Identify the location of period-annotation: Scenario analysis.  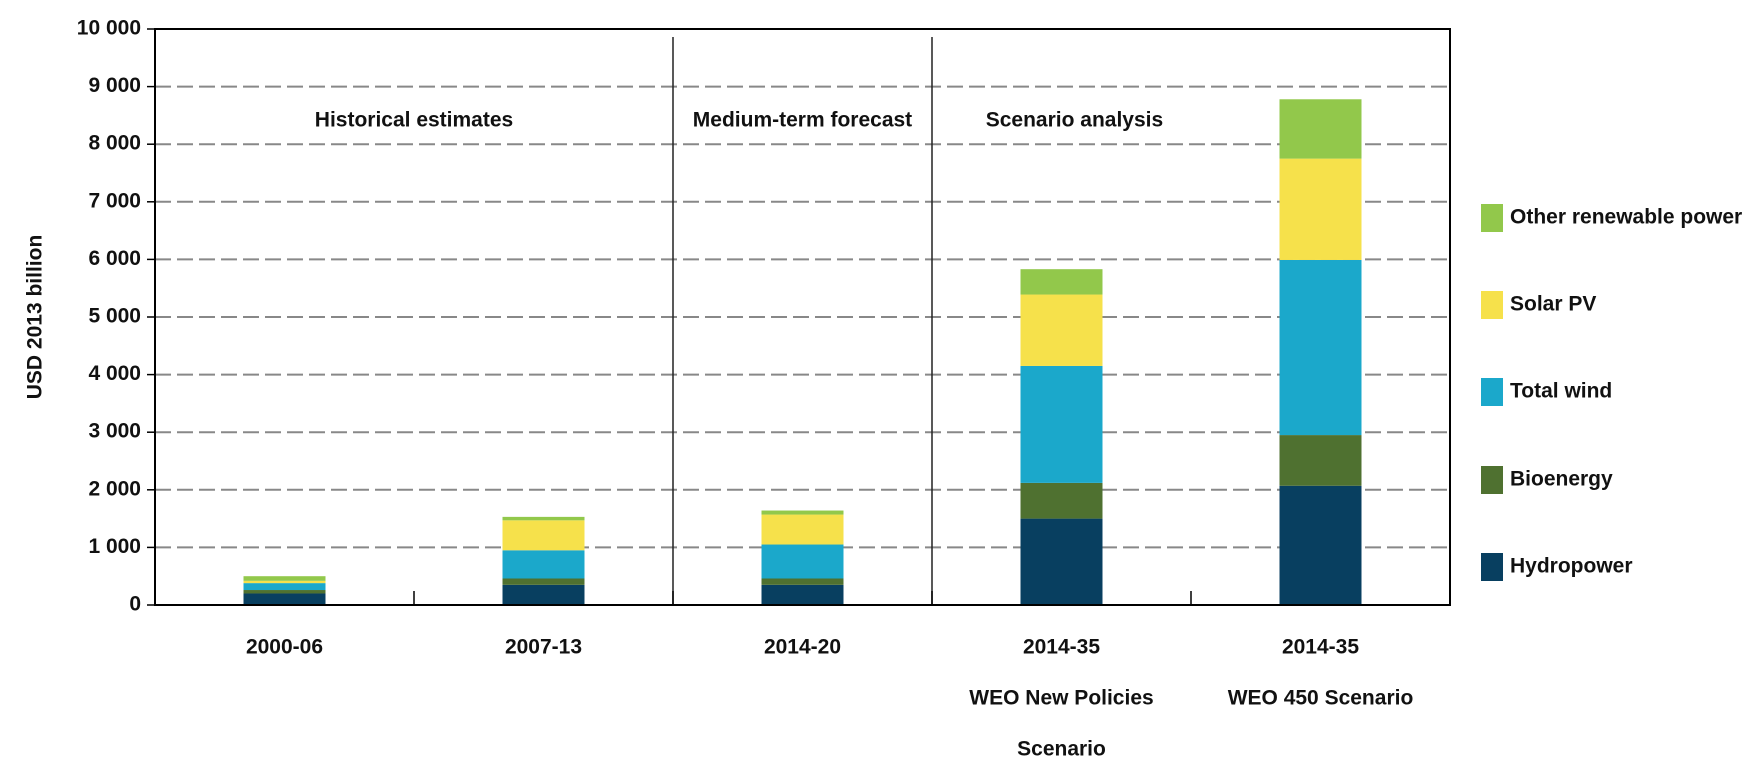
(1074, 120).